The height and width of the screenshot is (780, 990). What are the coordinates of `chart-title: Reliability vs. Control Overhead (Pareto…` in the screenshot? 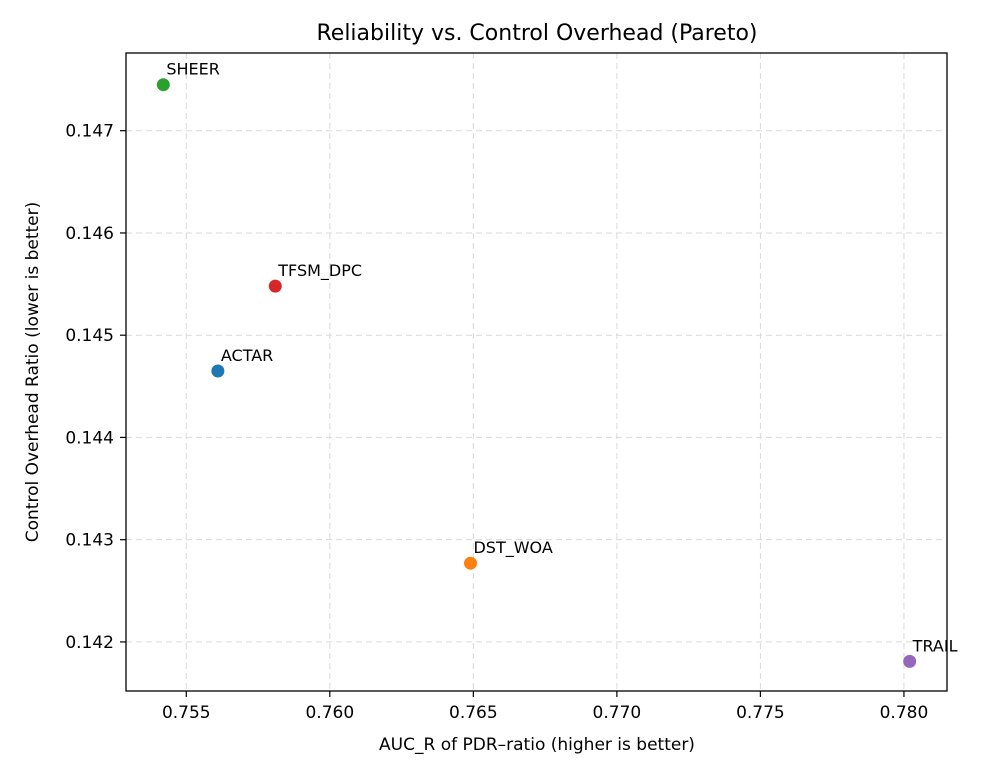 It's located at (536, 33).